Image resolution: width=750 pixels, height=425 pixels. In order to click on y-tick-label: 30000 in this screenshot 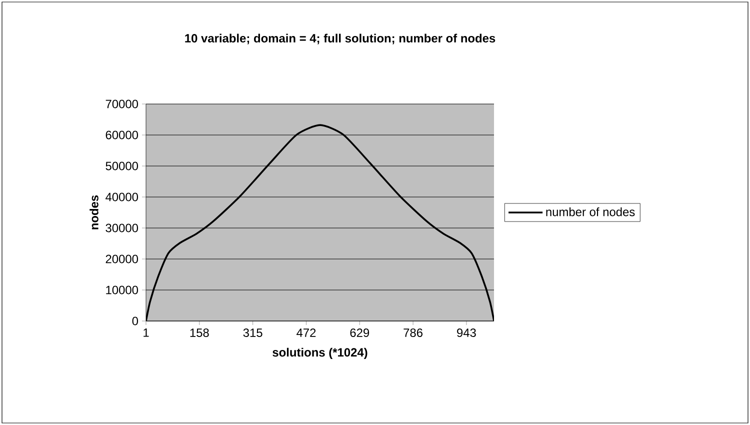, I will do `click(122, 228)`.